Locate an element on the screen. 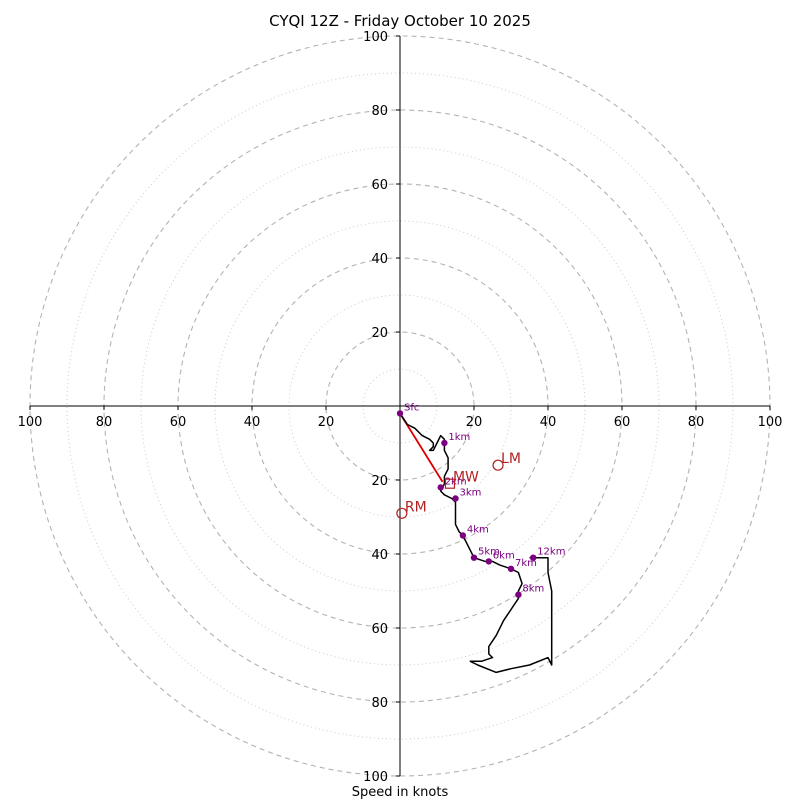  height-marker-8km is located at coordinates (518, 594).